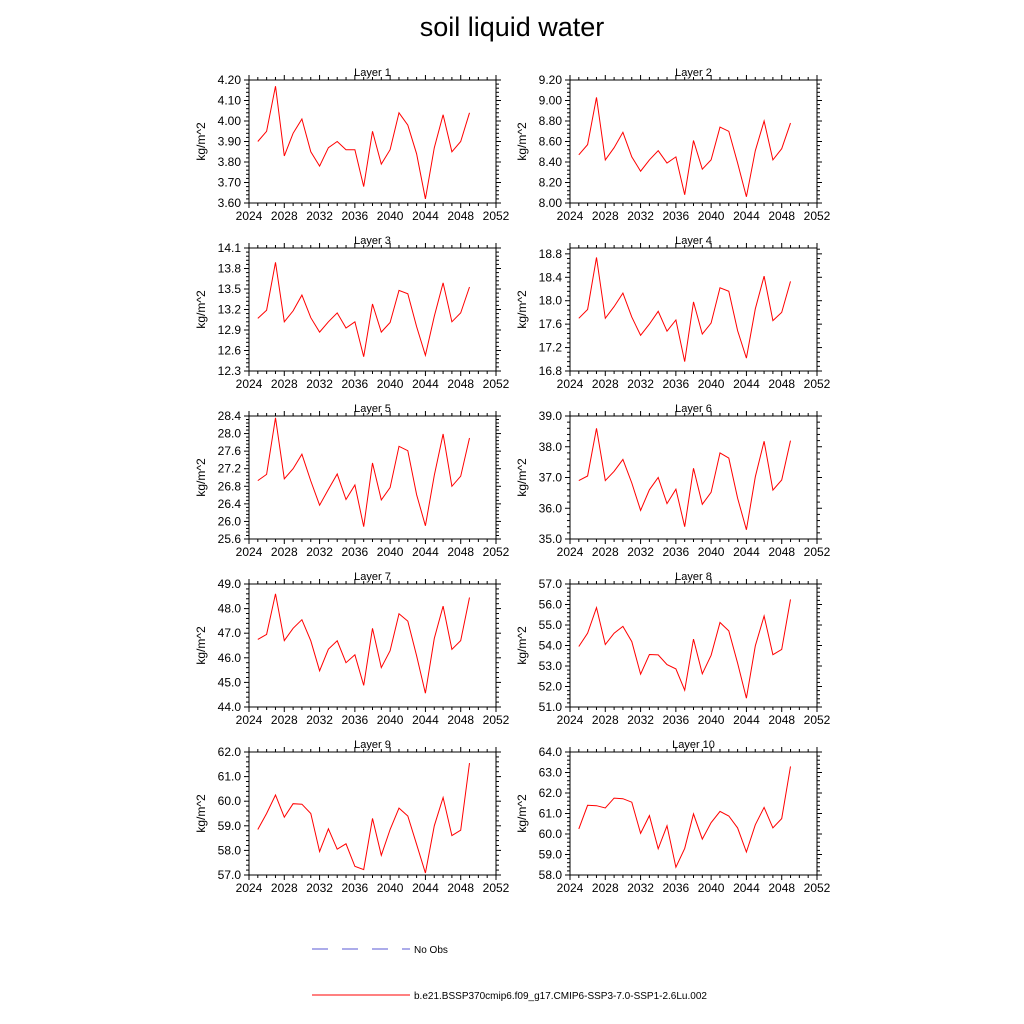 This screenshot has height=1024, width=1024. What do you see at coordinates (551, 539) in the screenshot?
I see `y-tick-label: 35.0` at bounding box center [551, 539].